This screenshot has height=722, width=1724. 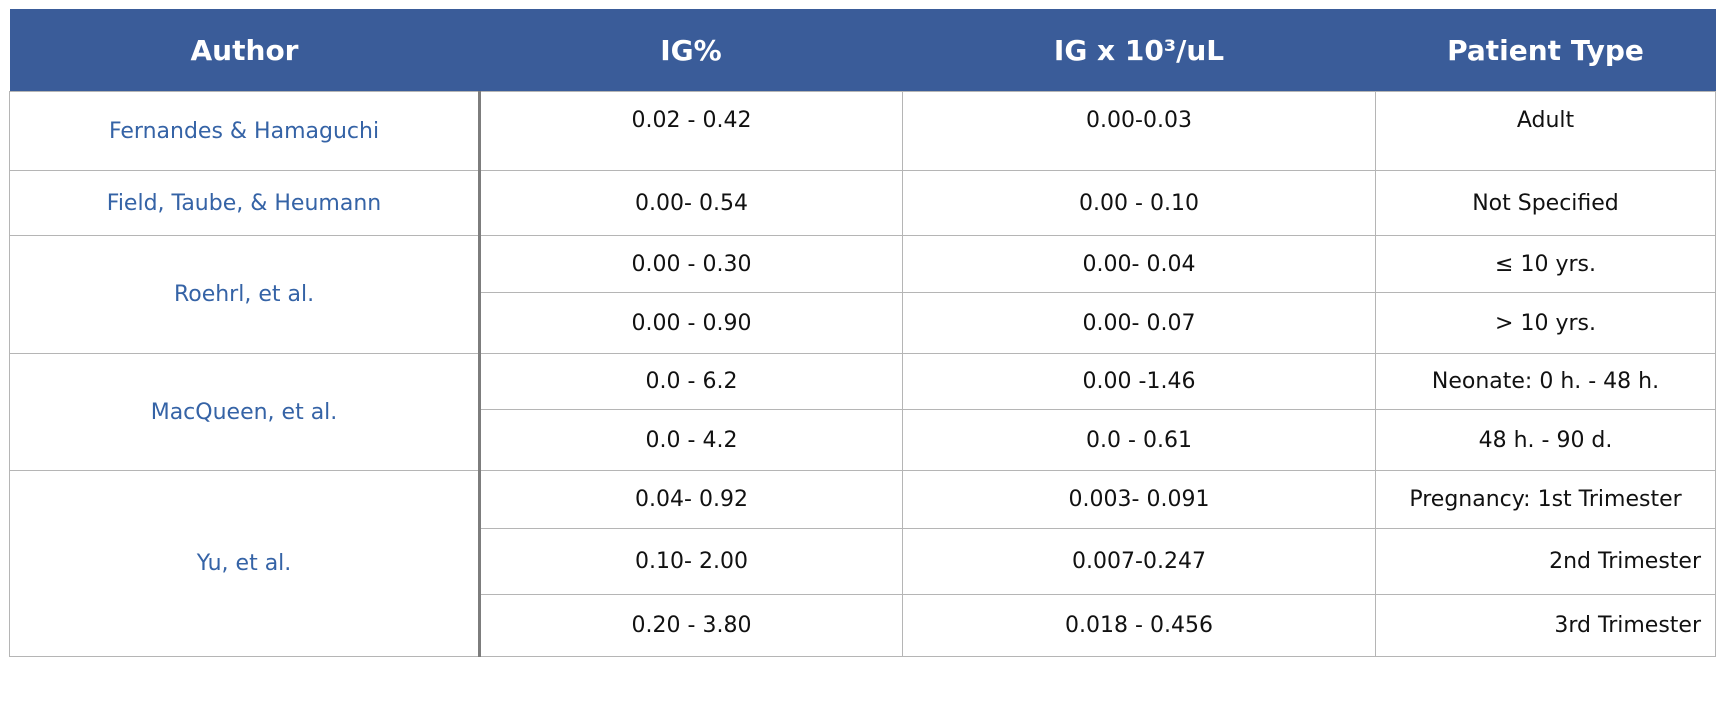 I want to click on value-cell: 2nd Trimester, so click(x=1545, y=561).